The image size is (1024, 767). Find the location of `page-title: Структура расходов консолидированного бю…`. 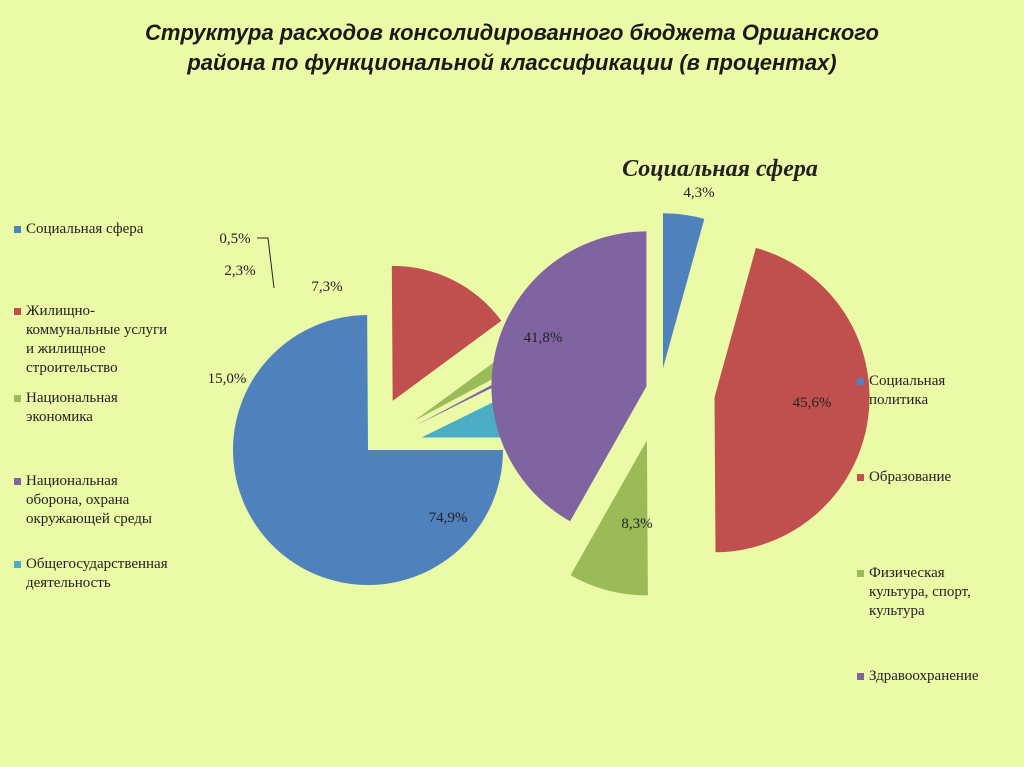

page-title: Структура расходов консолидированного бю… is located at coordinates (512, 48).